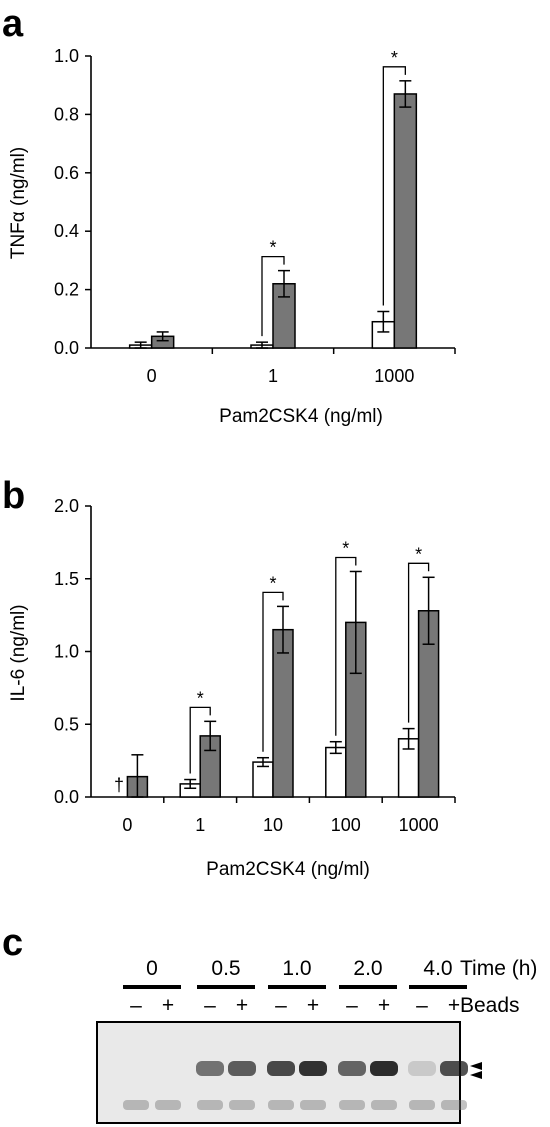 The width and height of the screenshot is (550, 1127). What do you see at coordinates (13, 496) in the screenshot?
I see `panel-letter-b: b` at bounding box center [13, 496].